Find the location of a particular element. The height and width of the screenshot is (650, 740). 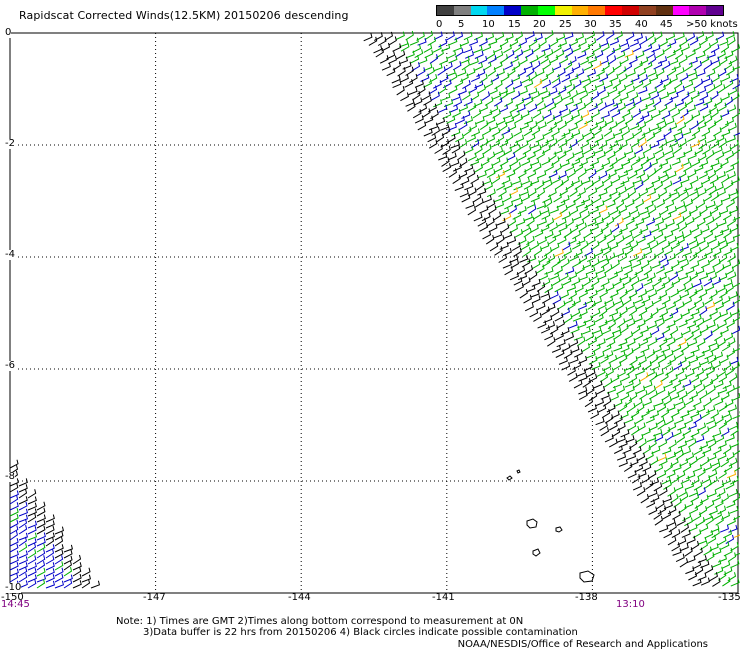

legend-swatch is located at coordinates (664, 10).